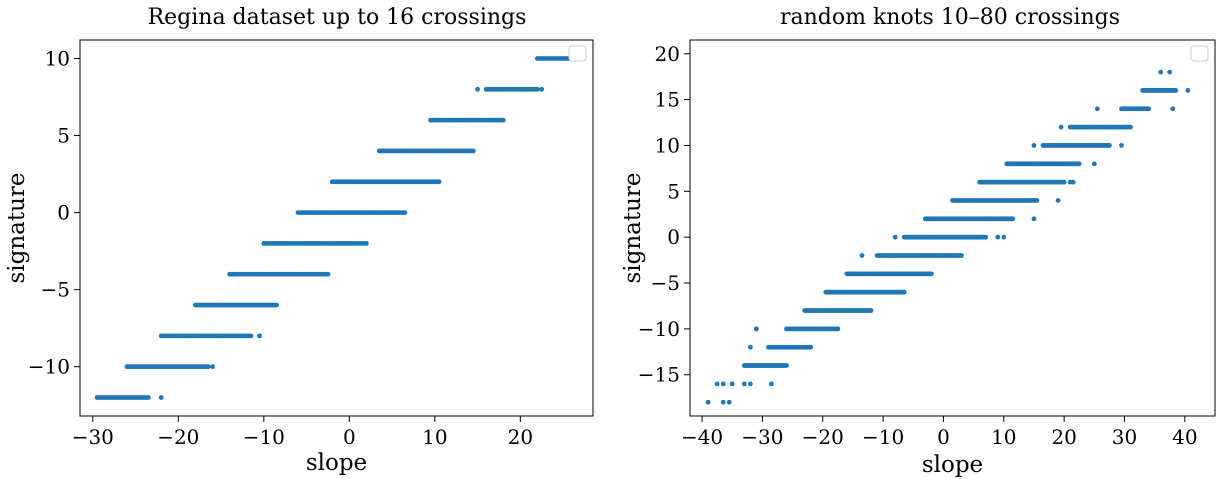  Describe the element at coordinates (337, 17) in the screenshot. I see `chart-title: Regina dataset up to 16 crossings` at that location.